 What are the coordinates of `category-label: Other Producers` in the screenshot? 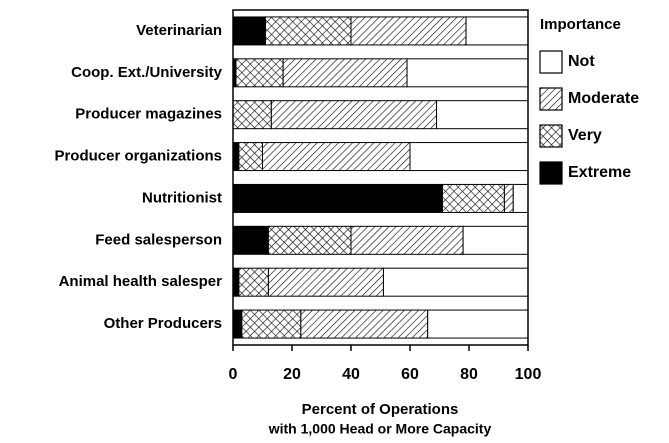 It's located at (163, 323).